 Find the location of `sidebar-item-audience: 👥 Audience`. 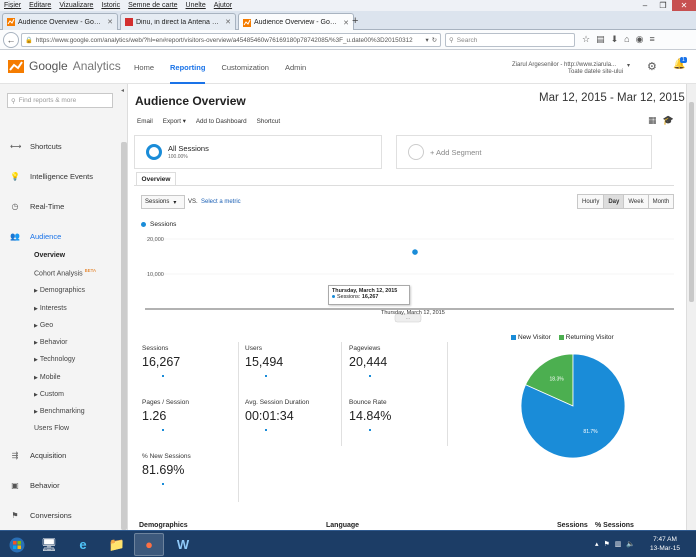

sidebar-item-audience: 👥 Audience is located at coordinates (35, 236).